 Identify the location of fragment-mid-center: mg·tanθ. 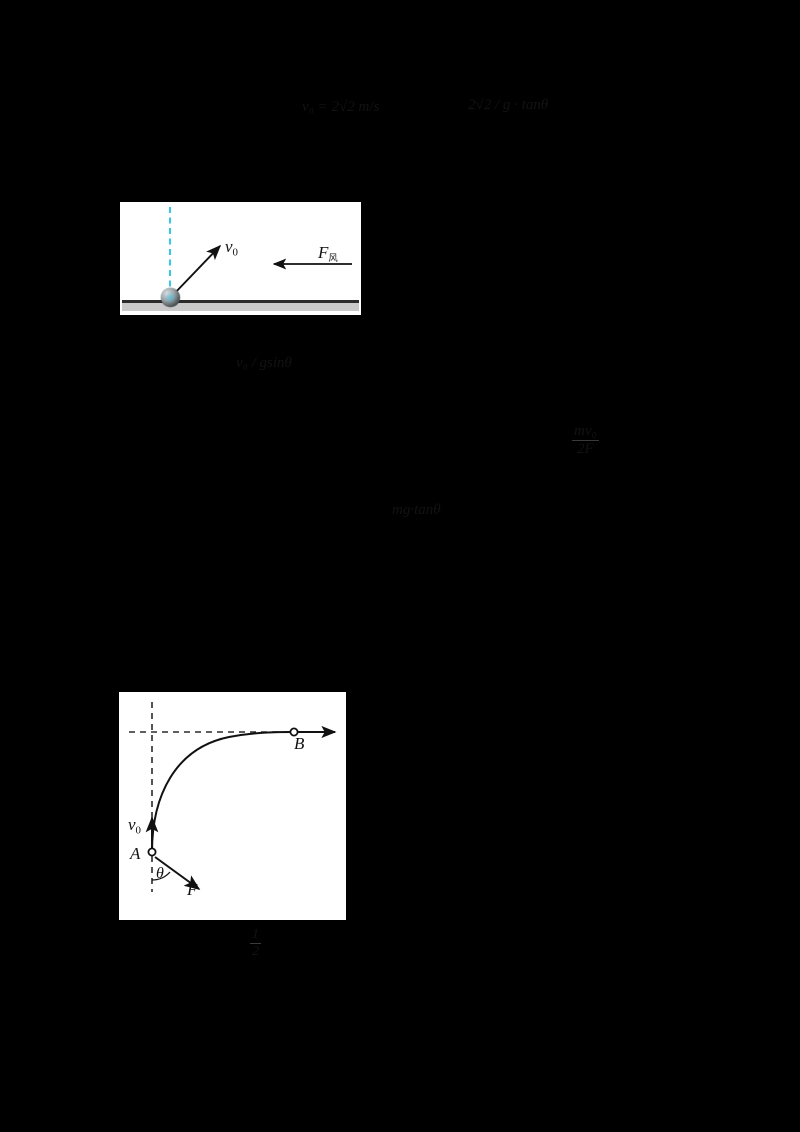
(416, 510).